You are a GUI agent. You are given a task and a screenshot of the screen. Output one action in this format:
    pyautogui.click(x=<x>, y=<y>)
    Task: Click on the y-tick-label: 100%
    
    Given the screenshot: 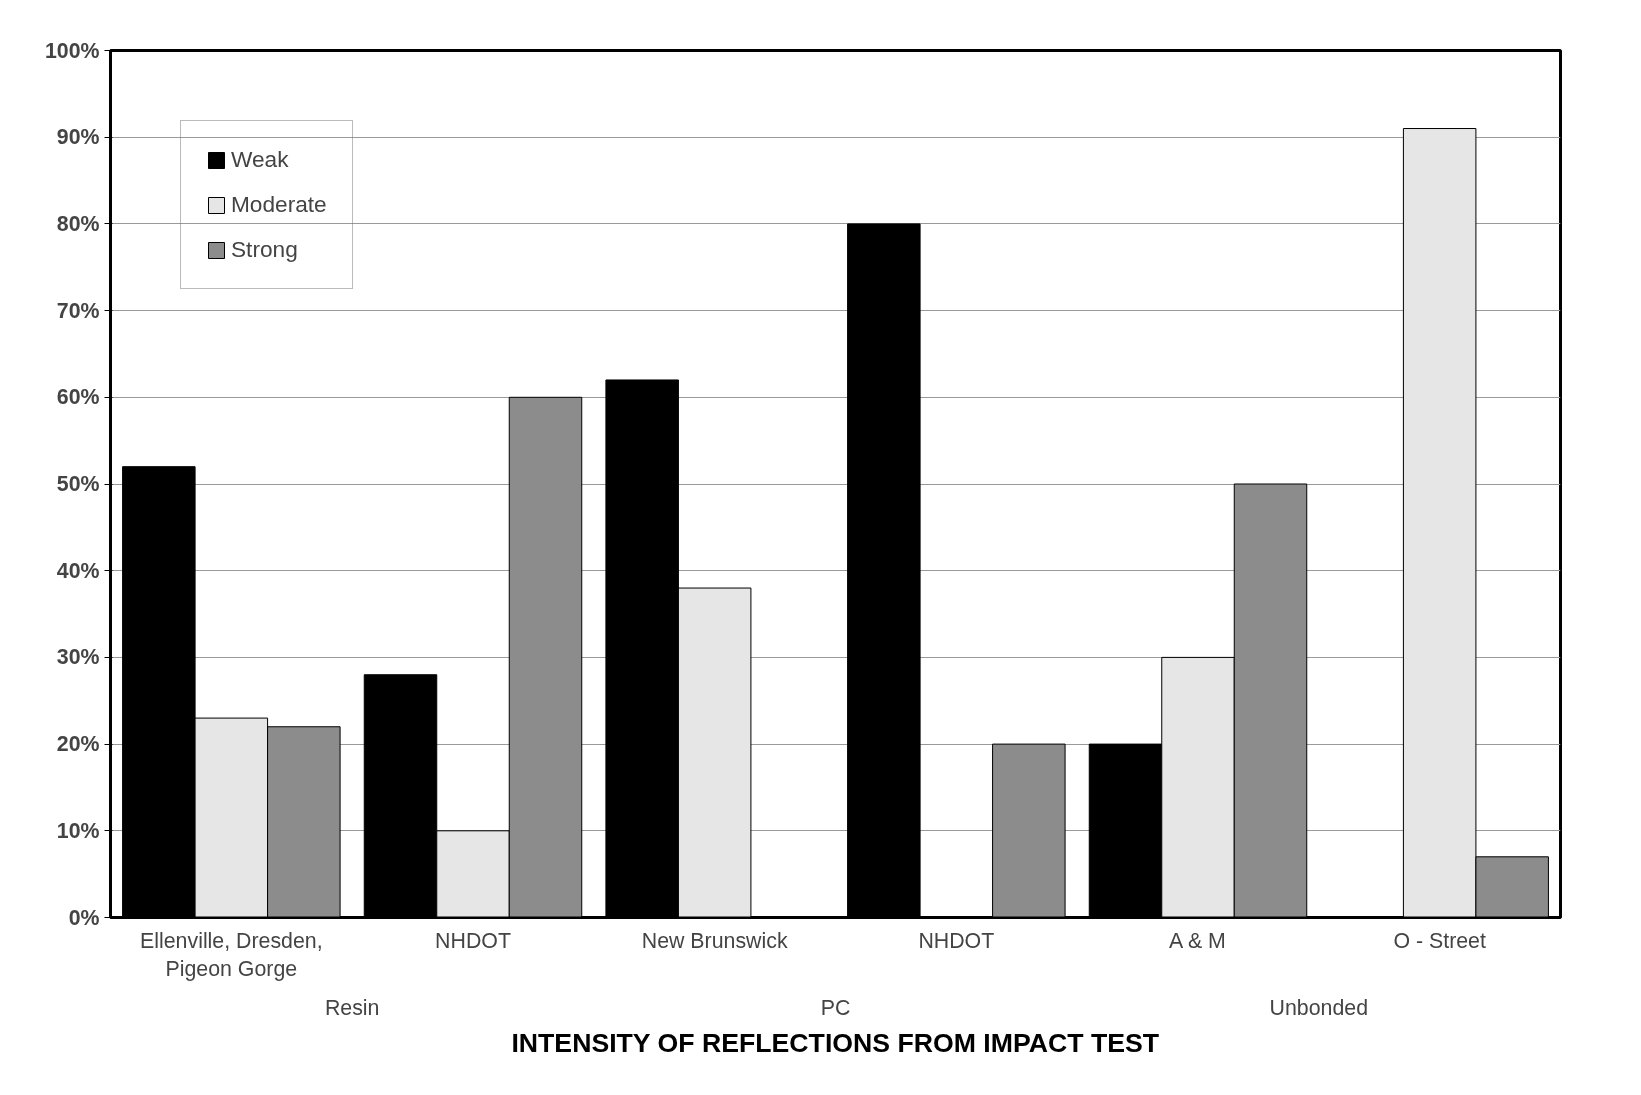 What is the action you would take?
    pyautogui.click(x=72, y=50)
    